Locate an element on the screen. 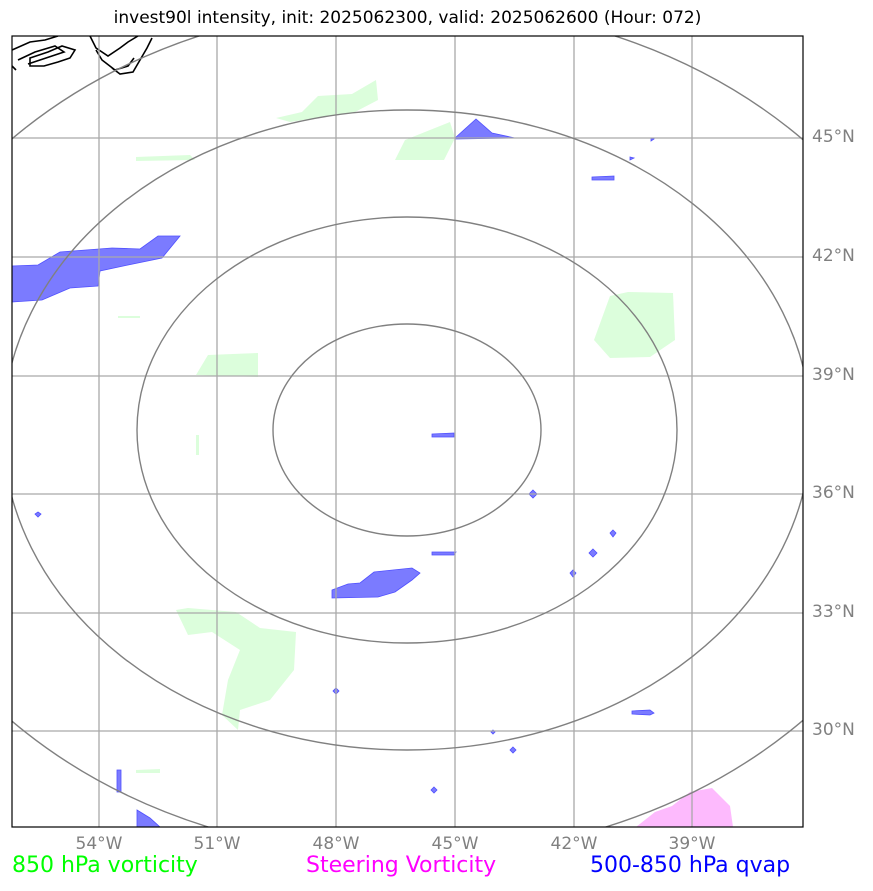 This screenshot has height=891, width=873. lat-label-42n: 42°N is located at coordinates (833, 256).